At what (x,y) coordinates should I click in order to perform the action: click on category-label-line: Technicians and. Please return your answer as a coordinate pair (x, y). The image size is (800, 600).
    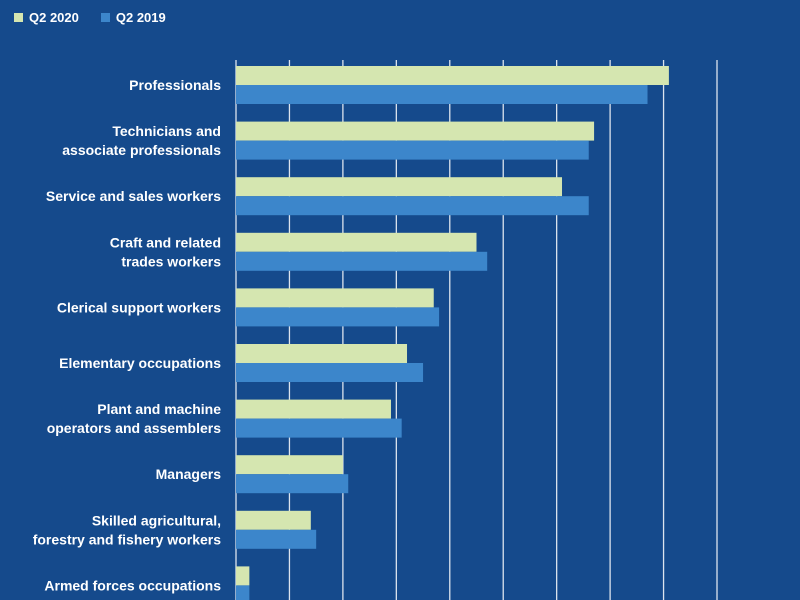
    Looking at the image, I should click on (166, 131).